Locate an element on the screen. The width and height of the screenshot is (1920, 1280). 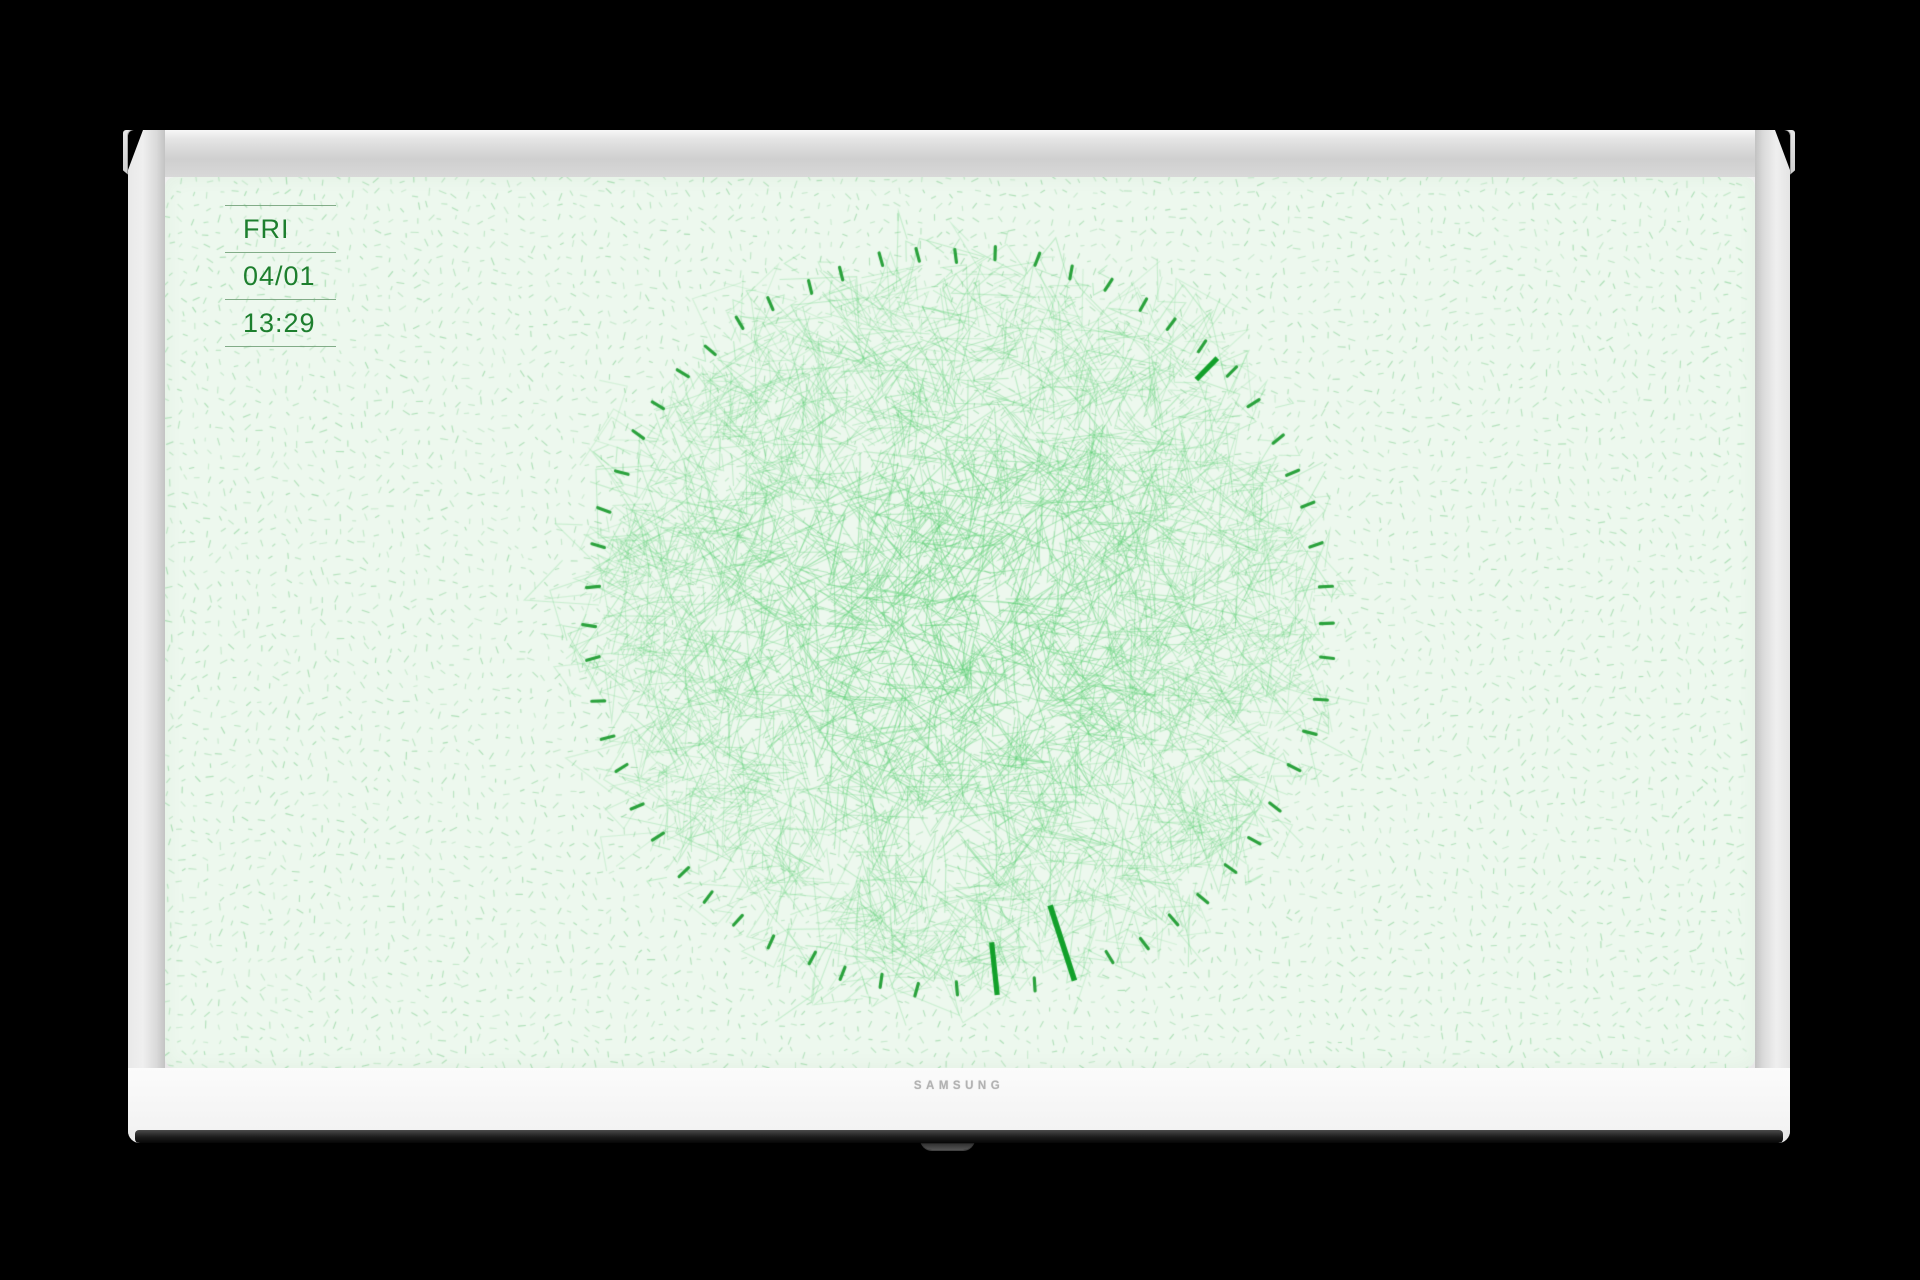
clock-time: 13:29 is located at coordinates (279, 323).